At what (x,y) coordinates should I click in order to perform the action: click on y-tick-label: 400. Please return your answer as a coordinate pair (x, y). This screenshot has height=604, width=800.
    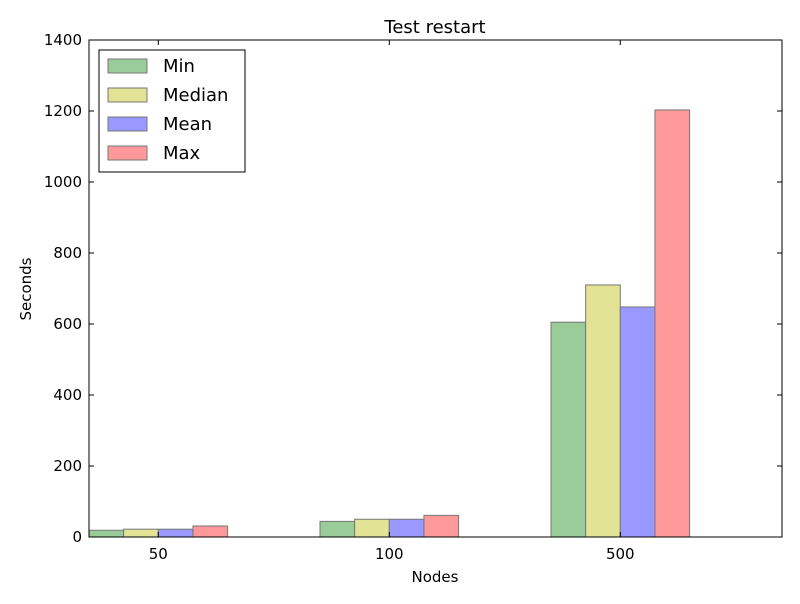
    Looking at the image, I should click on (67, 395).